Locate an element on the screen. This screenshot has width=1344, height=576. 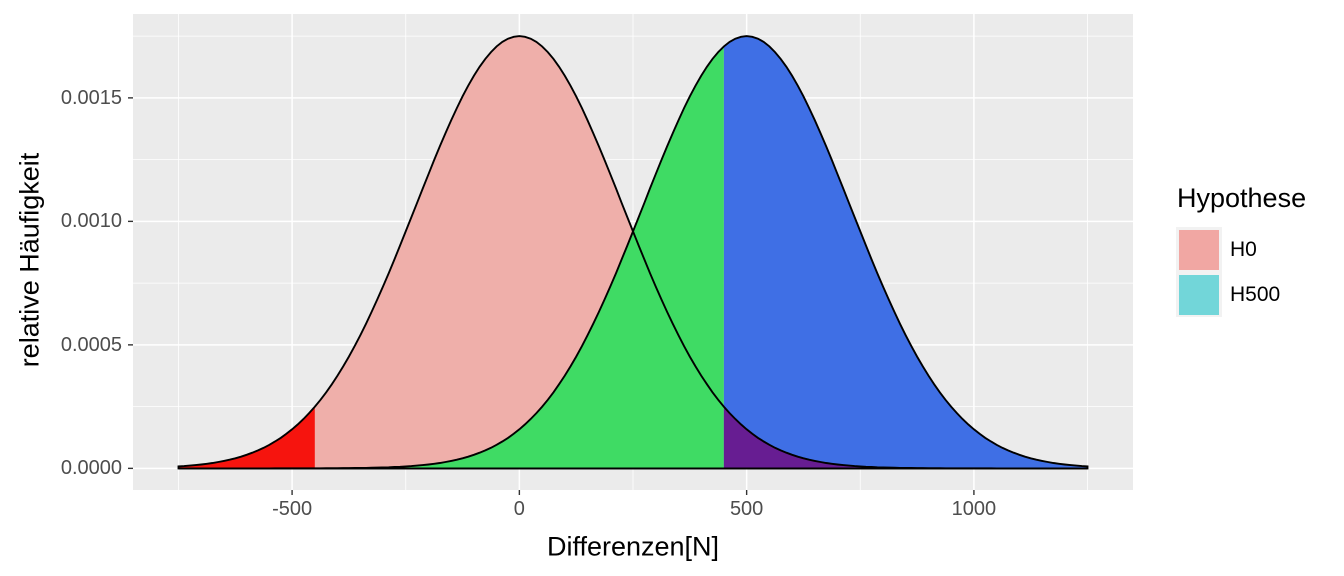
legend-swatch-h0 is located at coordinates (1199, 249).